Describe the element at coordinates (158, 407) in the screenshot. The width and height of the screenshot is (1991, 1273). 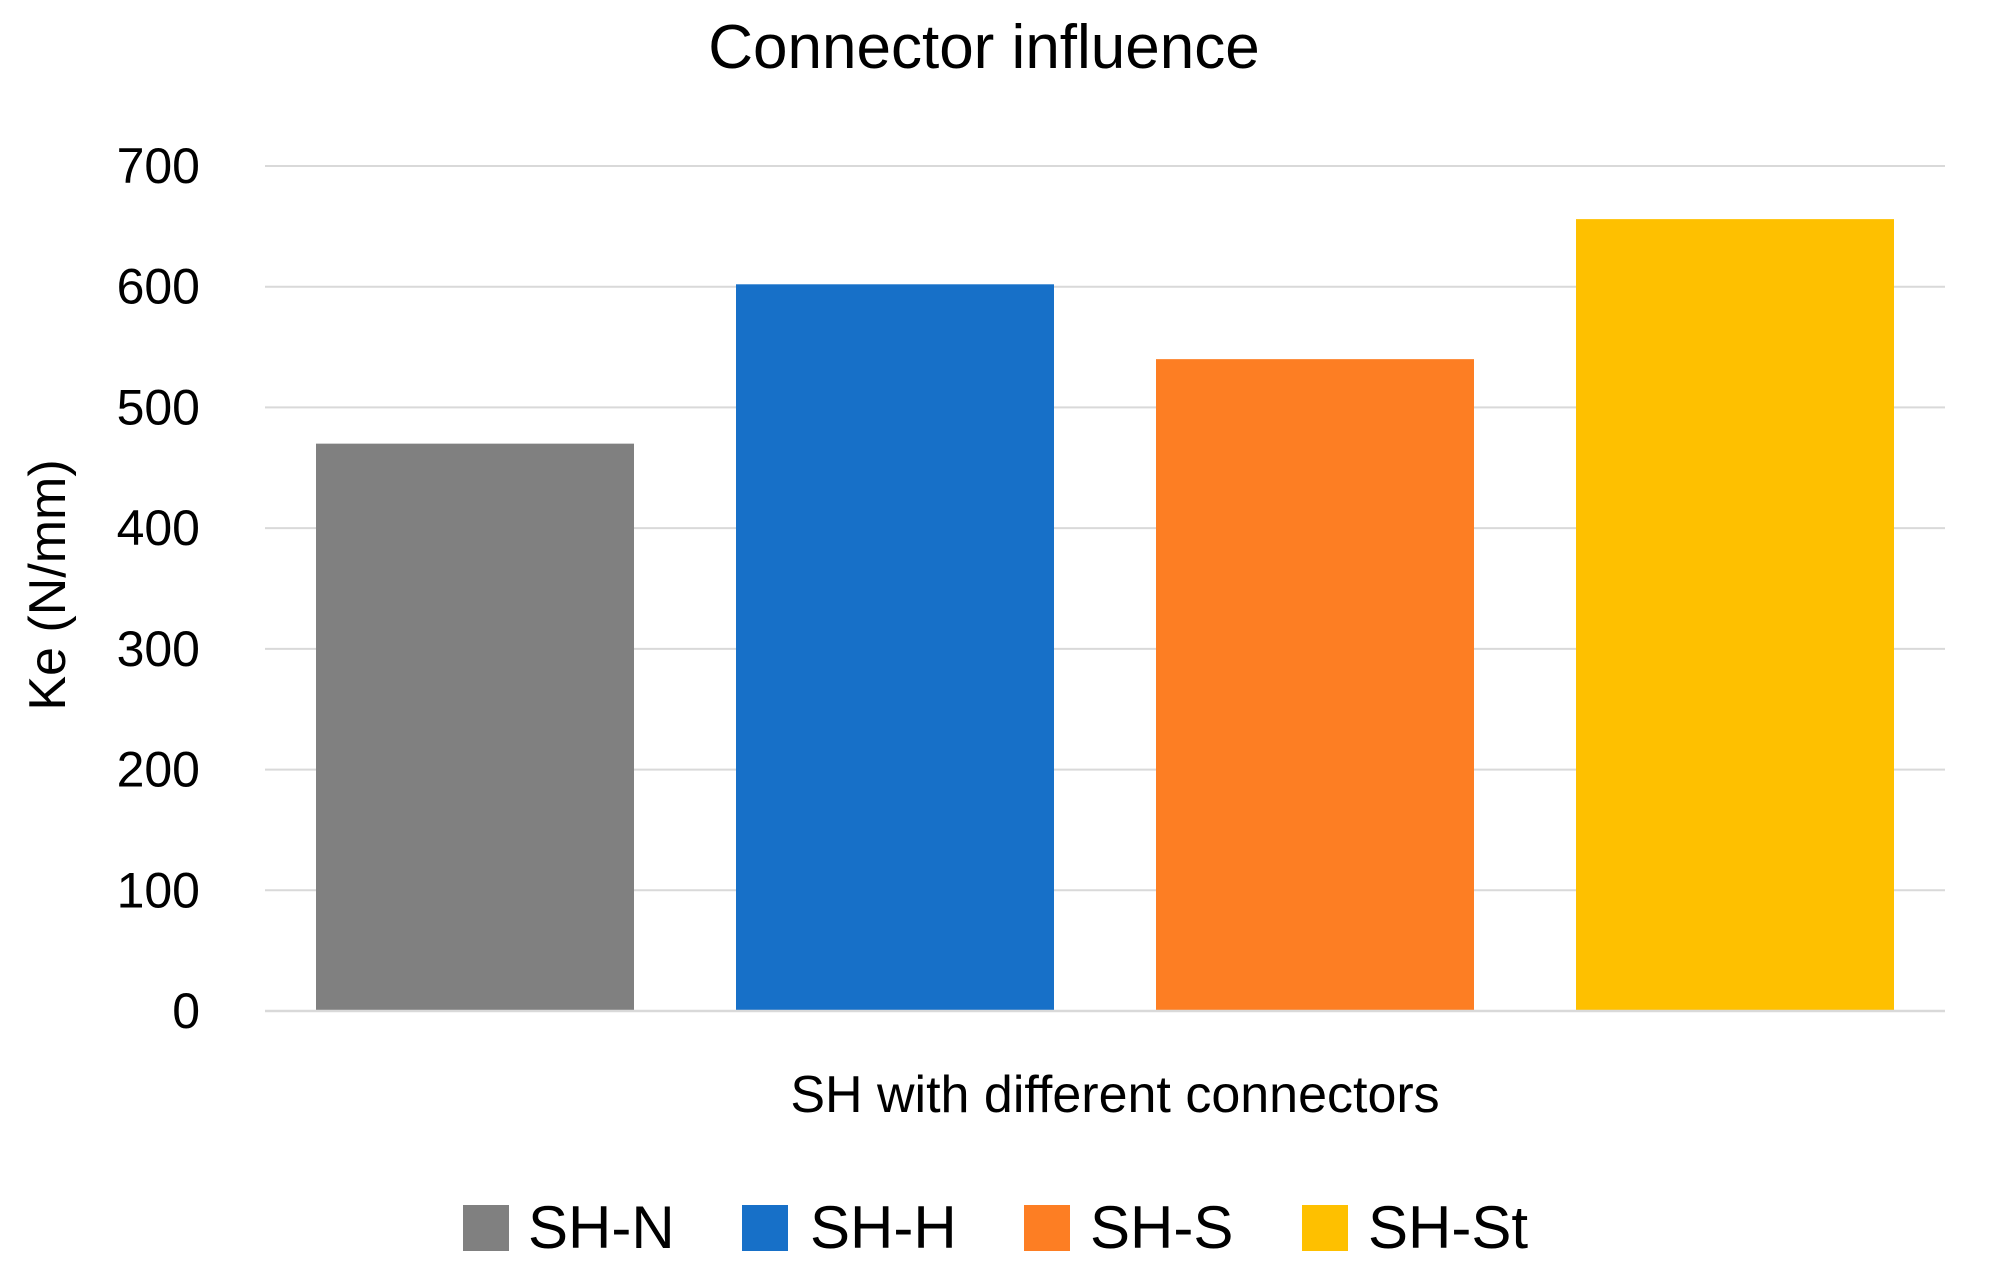
I see `y-tick-label: 500` at that location.